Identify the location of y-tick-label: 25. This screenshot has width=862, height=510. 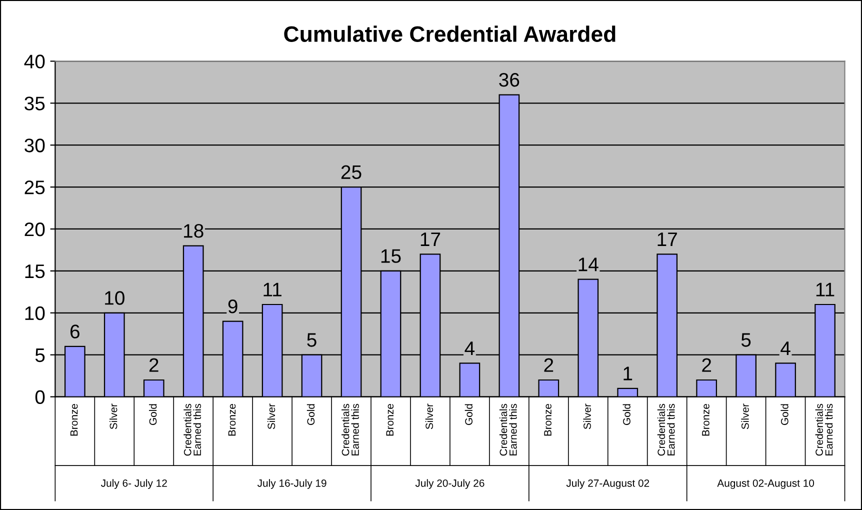
(34, 187).